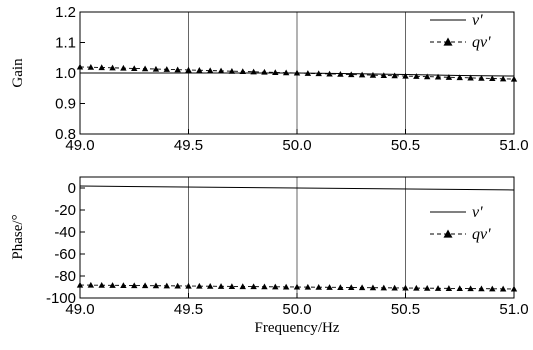 This screenshot has height=350, width=533. Describe the element at coordinates (72, 188) in the screenshot. I see `y-tick-label: 0` at that location.